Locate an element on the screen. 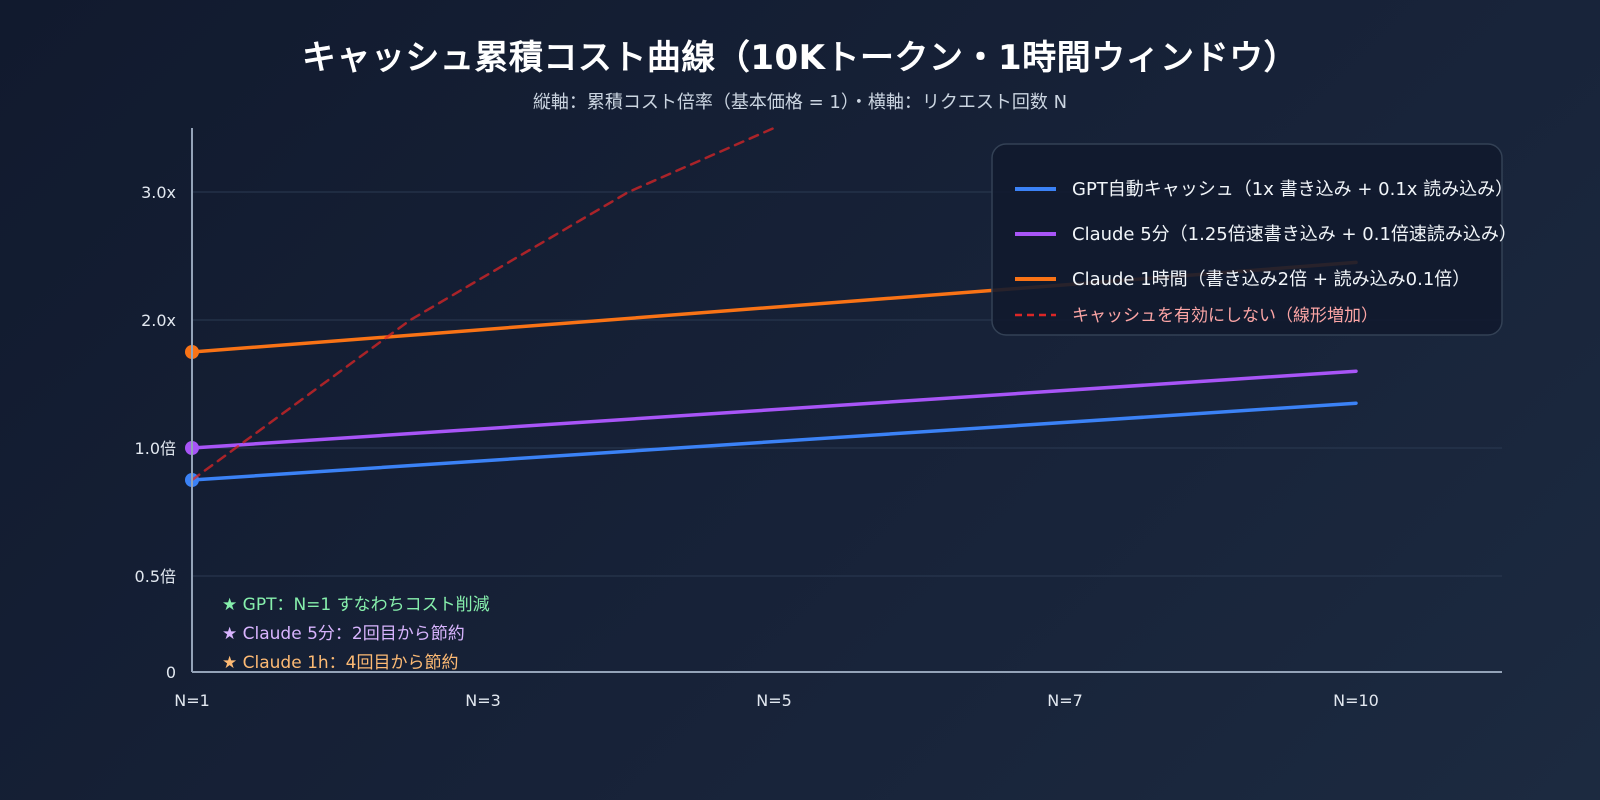 The width and height of the screenshot is (1600, 800). legend-label: Claude 1時間（書き込み2倍 + 読み込み0.1倍） is located at coordinates (1271, 279).